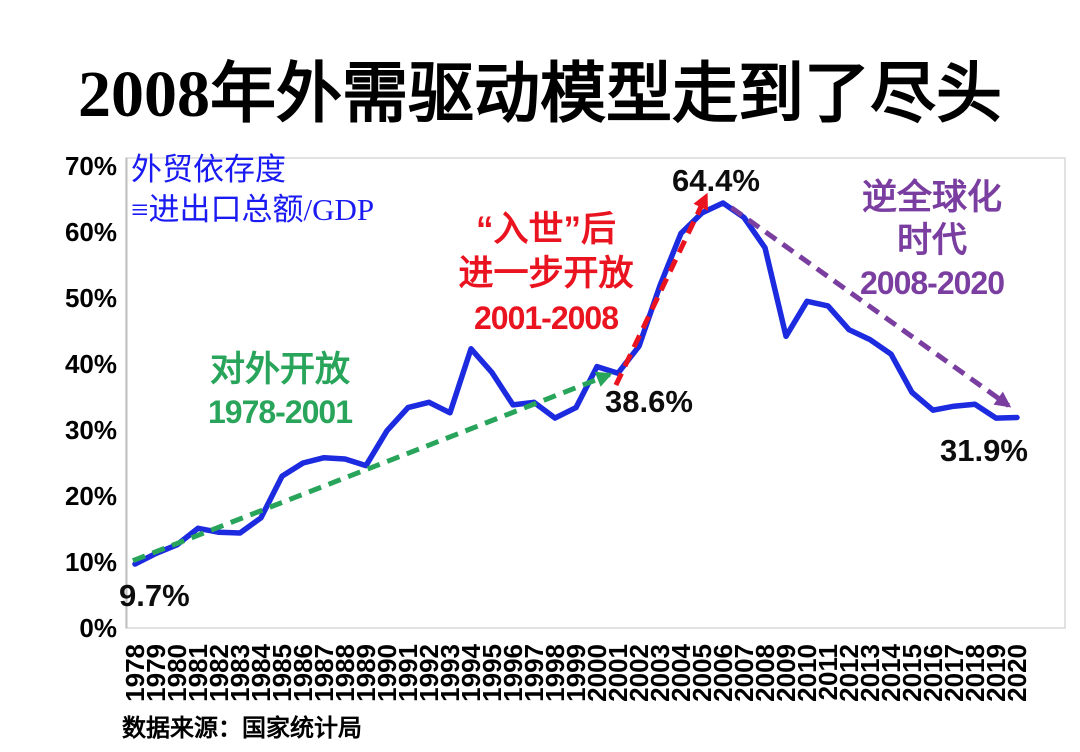  I want to click on x-tick-label: 2001, so click(618, 673).